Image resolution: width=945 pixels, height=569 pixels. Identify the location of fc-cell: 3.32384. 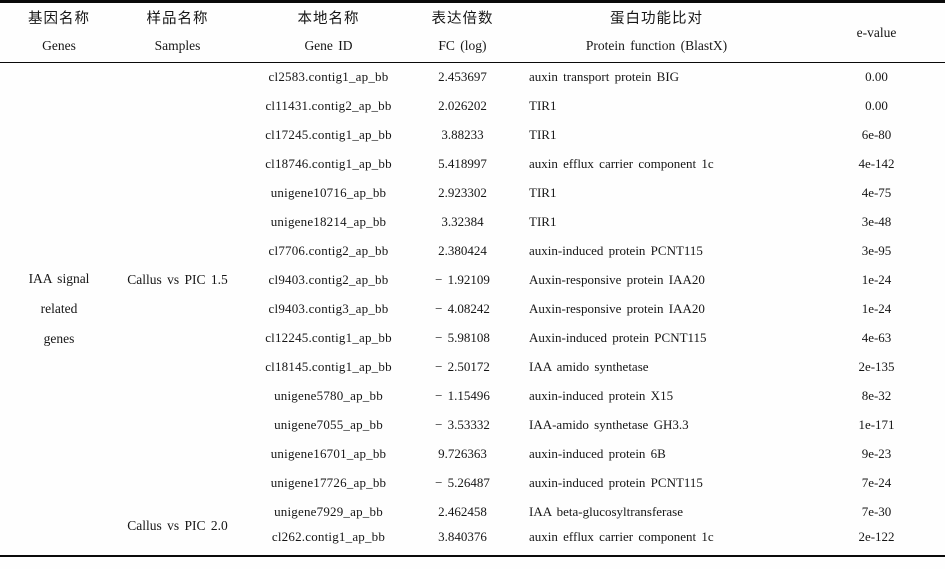
(462, 221).